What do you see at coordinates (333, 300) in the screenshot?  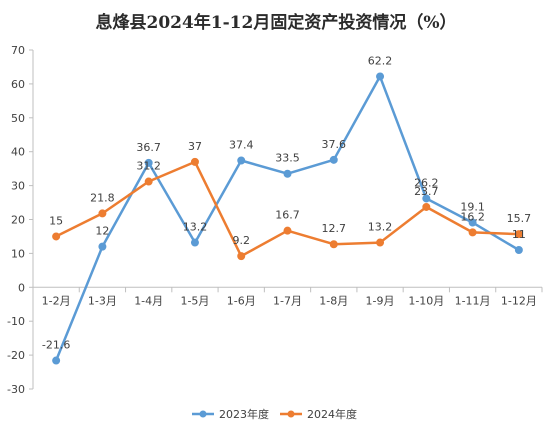 I see `x-tick-label: 1-8月` at bounding box center [333, 300].